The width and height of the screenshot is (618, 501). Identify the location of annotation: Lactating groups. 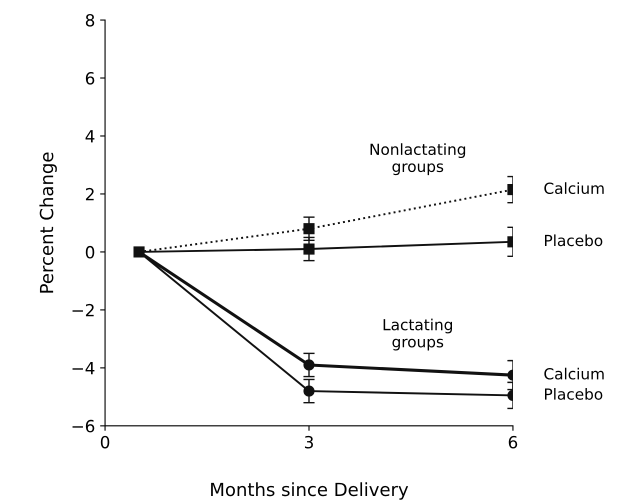
(418, 334).